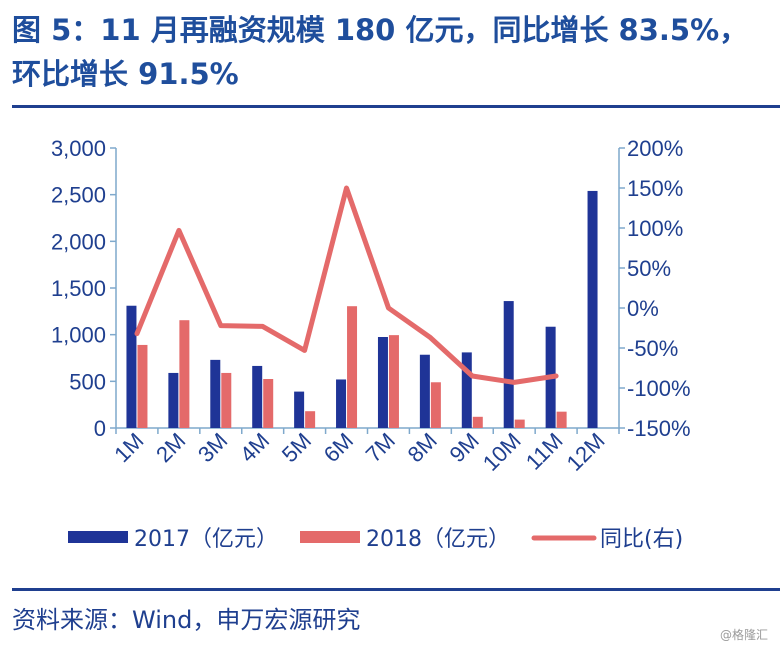  I want to click on left-tick-label: 3,000, so click(78, 148).